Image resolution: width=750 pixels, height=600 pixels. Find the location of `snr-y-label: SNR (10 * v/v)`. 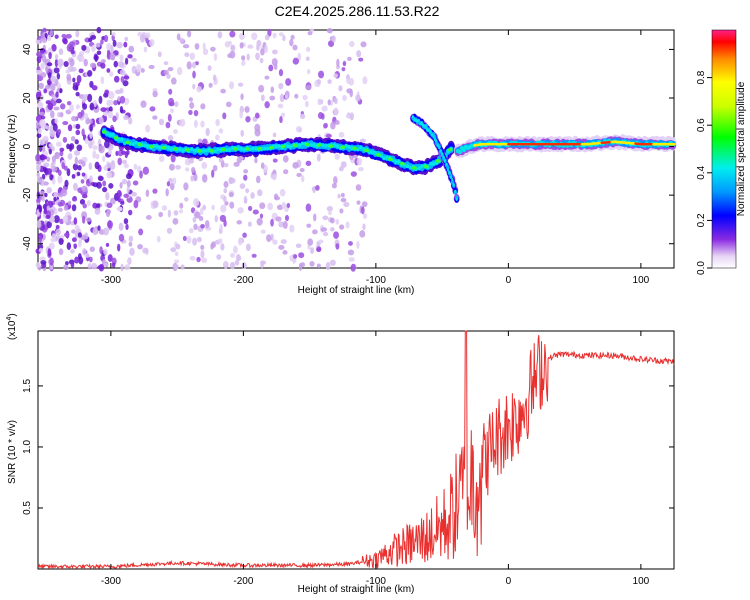

snr-y-label: SNR (10 * v/v) is located at coordinates (12, 452).